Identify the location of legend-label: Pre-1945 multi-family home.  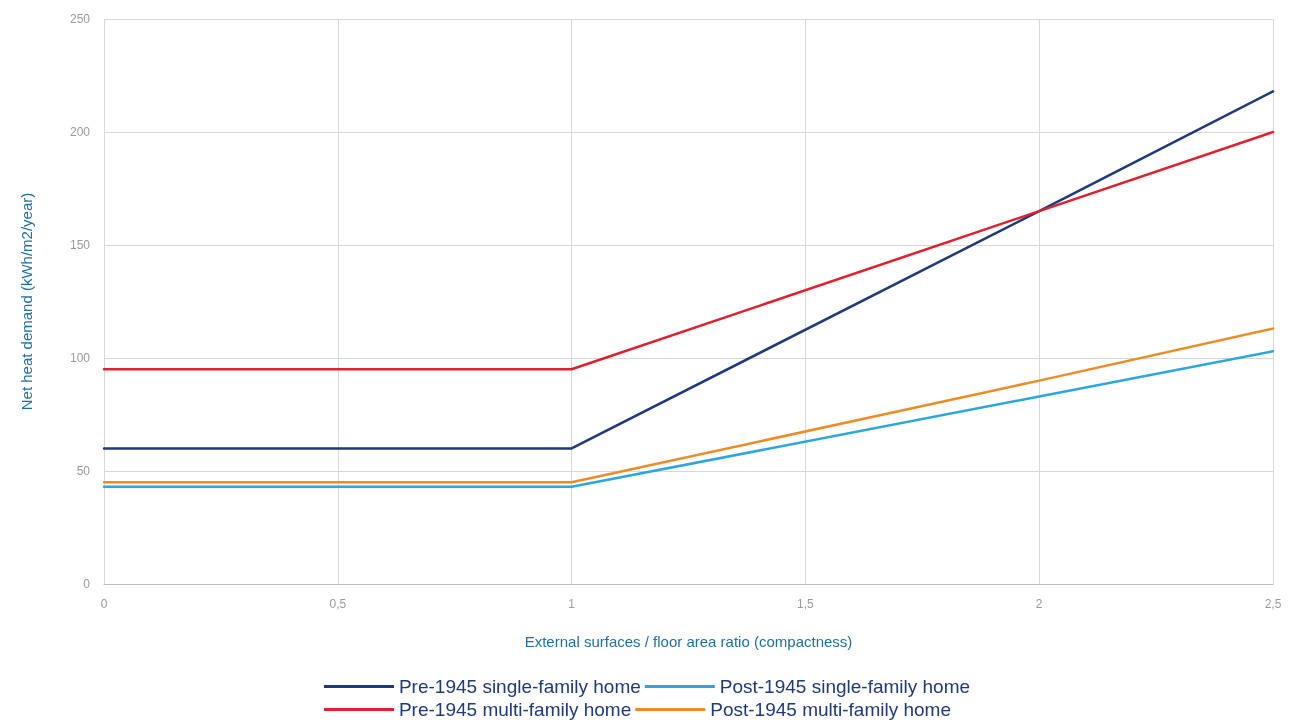
(515, 709).